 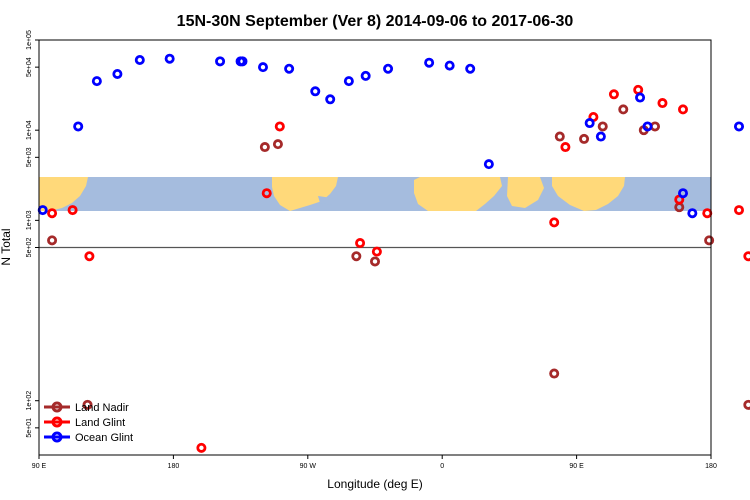 What do you see at coordinates (525, 192) in the screenshot?
I see `land-arabia` at bounding box center [525, 192].